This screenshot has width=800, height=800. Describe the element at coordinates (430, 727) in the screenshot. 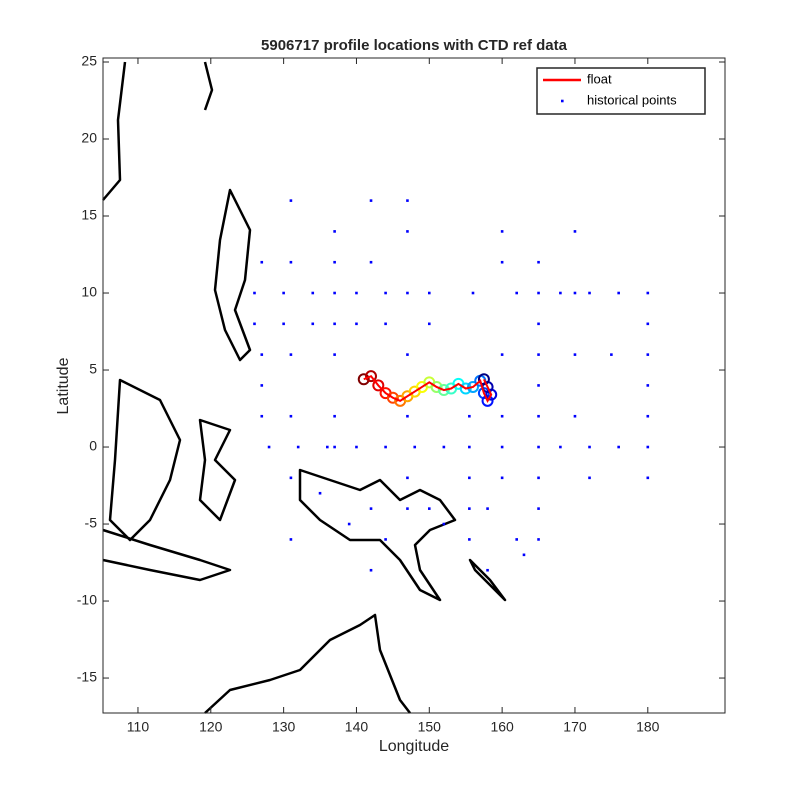

I see `x-tick-label: 150` at that location.